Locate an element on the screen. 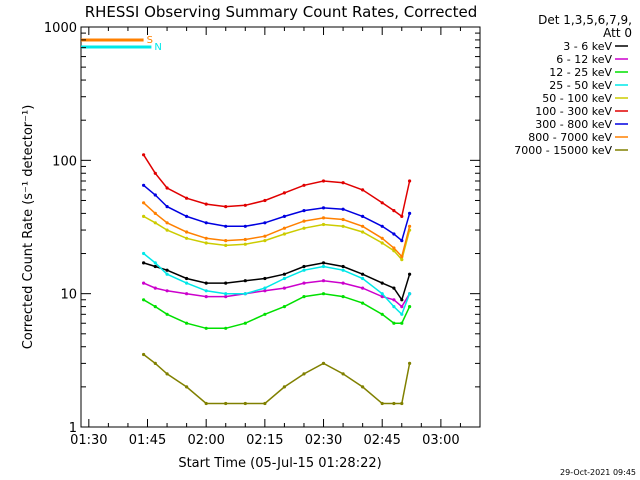 The image size is (640, 480). legend-label: 50 - 100 keV is located at coordinates (577, 98).